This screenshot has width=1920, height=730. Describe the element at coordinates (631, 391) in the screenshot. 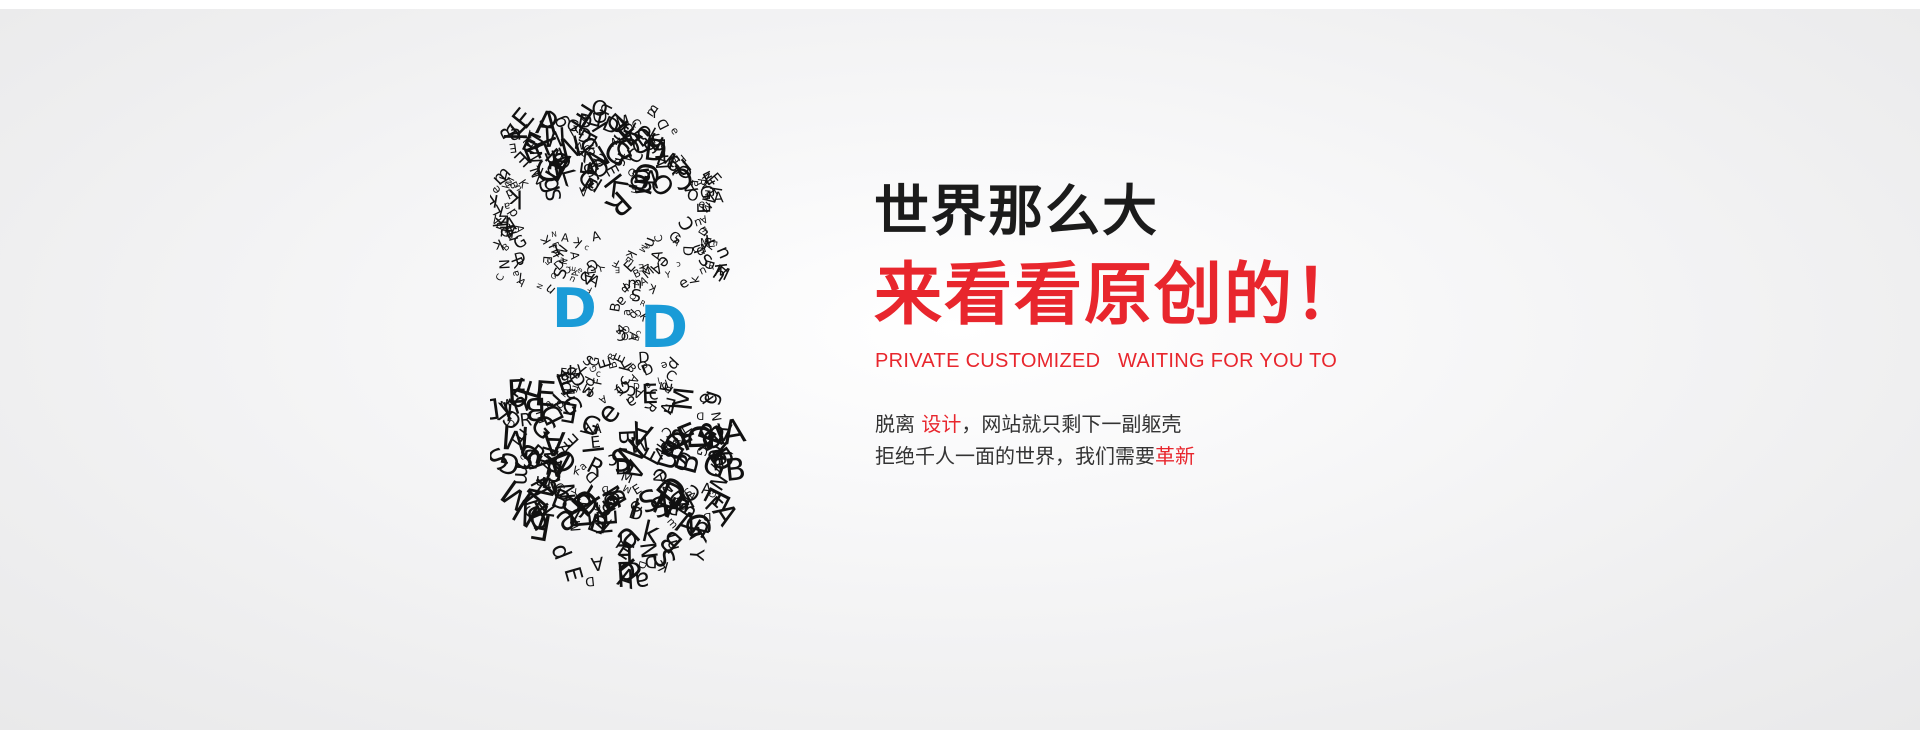

I see `portrait-glyph: c` at that location.